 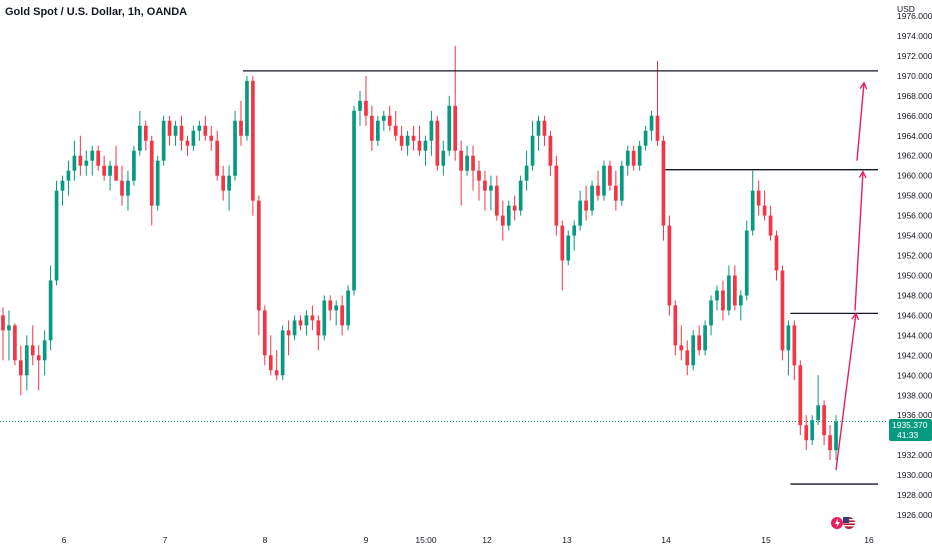 What do you see at coordinates (914, 375) in the screenshot?
I see `y-tick-label: 1940.000` at bounding box center [914, 375].